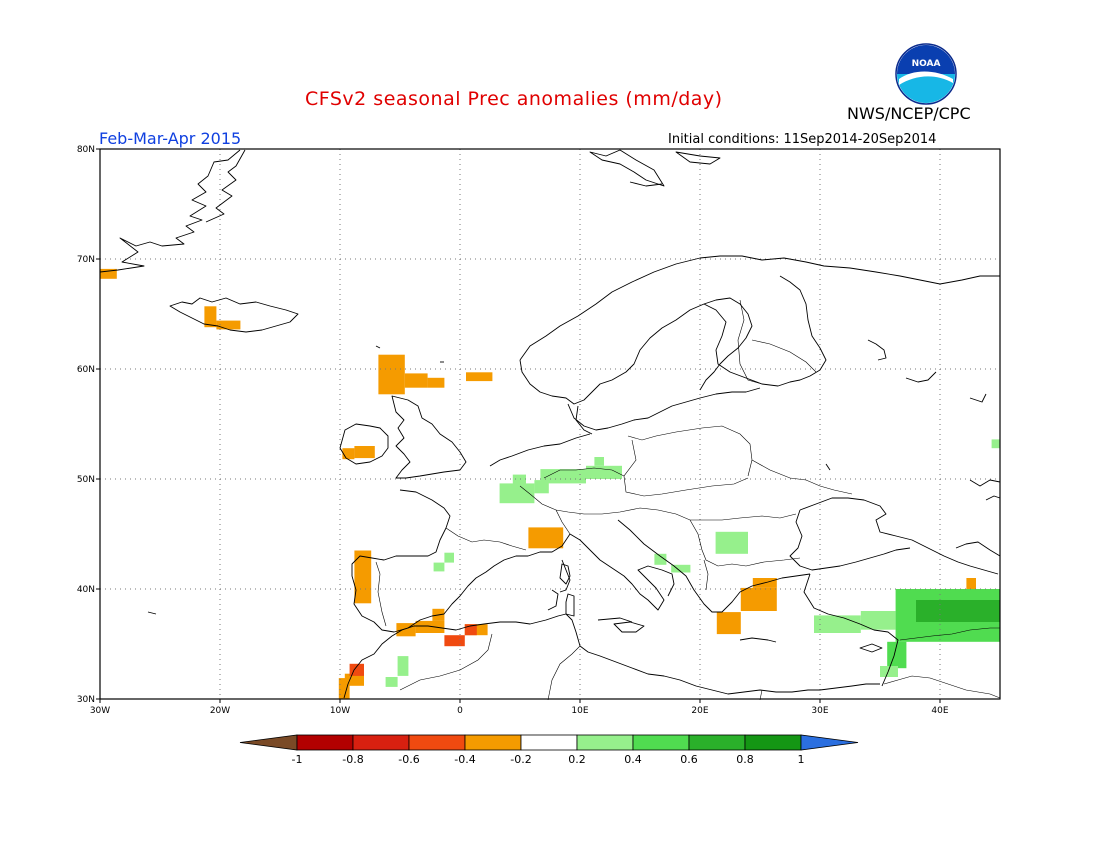 The width and height of the screenshot is (1100, 850). Describe the element at coordinates (460, 711) in the screenshot. I see `lon-tick-label: 0` at that location.